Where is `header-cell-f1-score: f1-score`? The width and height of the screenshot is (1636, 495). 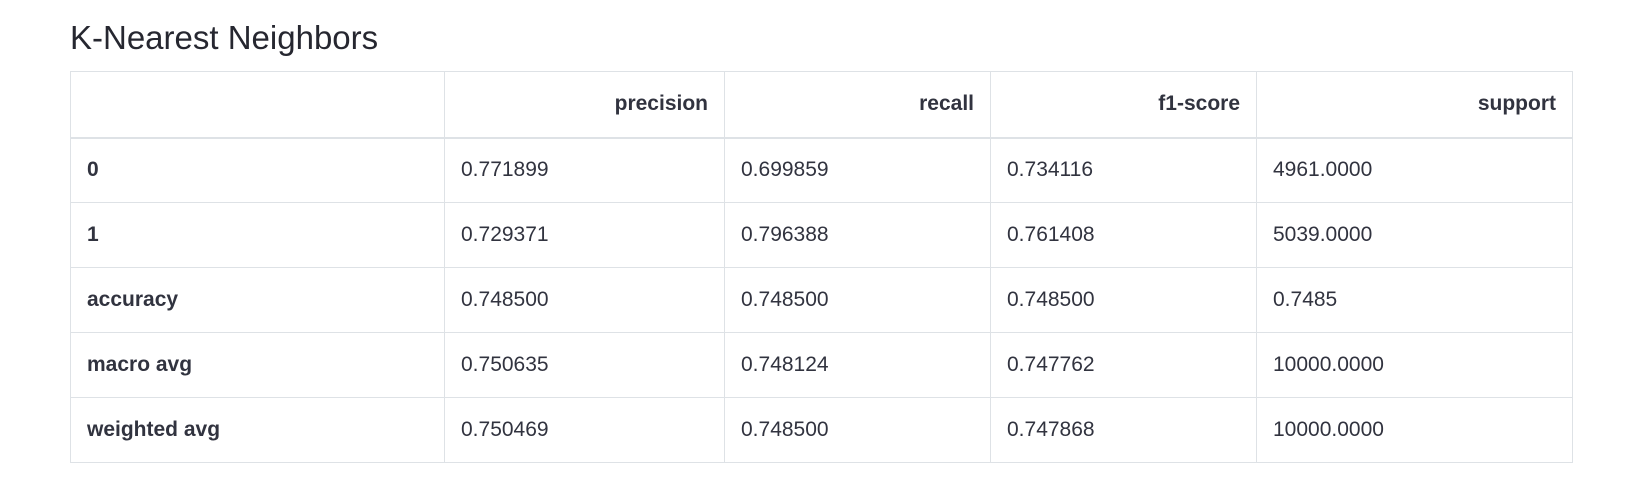 header-cell-f1-score: f1-score is located at coordinates (1123, 105).